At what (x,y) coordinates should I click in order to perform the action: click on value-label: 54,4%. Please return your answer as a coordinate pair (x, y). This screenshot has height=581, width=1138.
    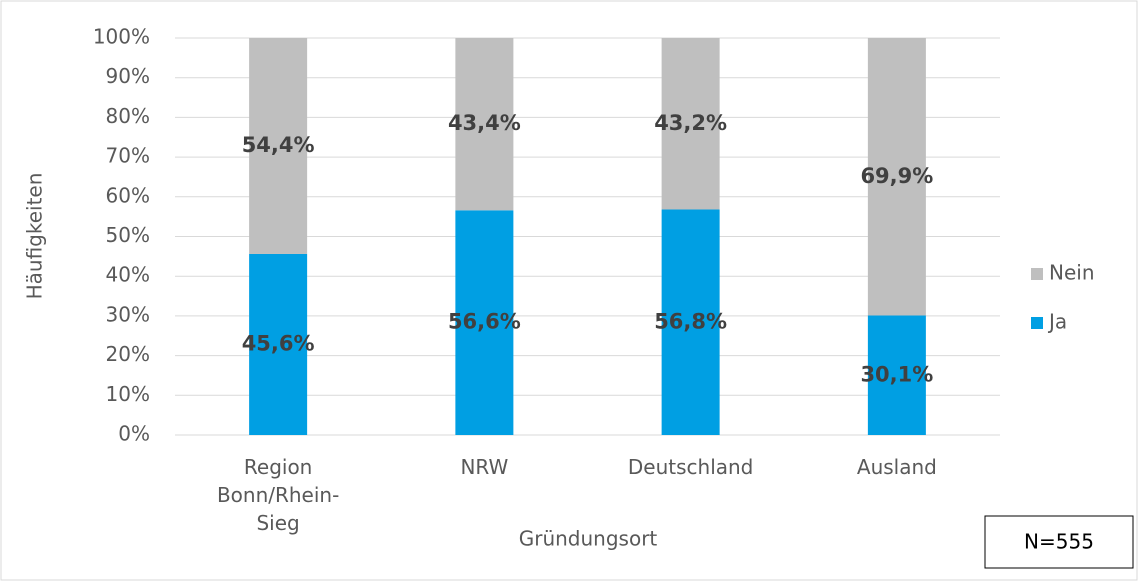
    Looking at the image, I should click on (278, 145).